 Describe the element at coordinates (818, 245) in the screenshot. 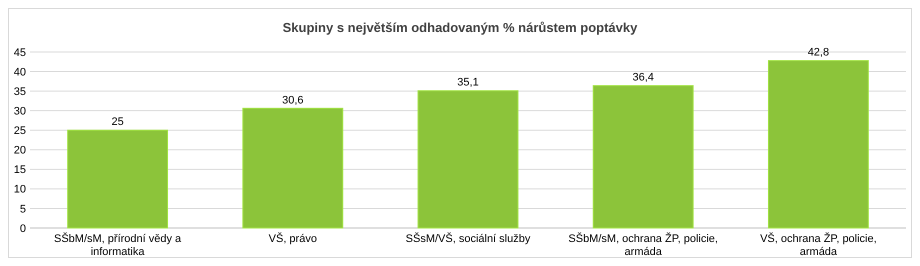

I see `x-tick-label: VŠ, ochrana ŽP, policie, armáda` at that location.